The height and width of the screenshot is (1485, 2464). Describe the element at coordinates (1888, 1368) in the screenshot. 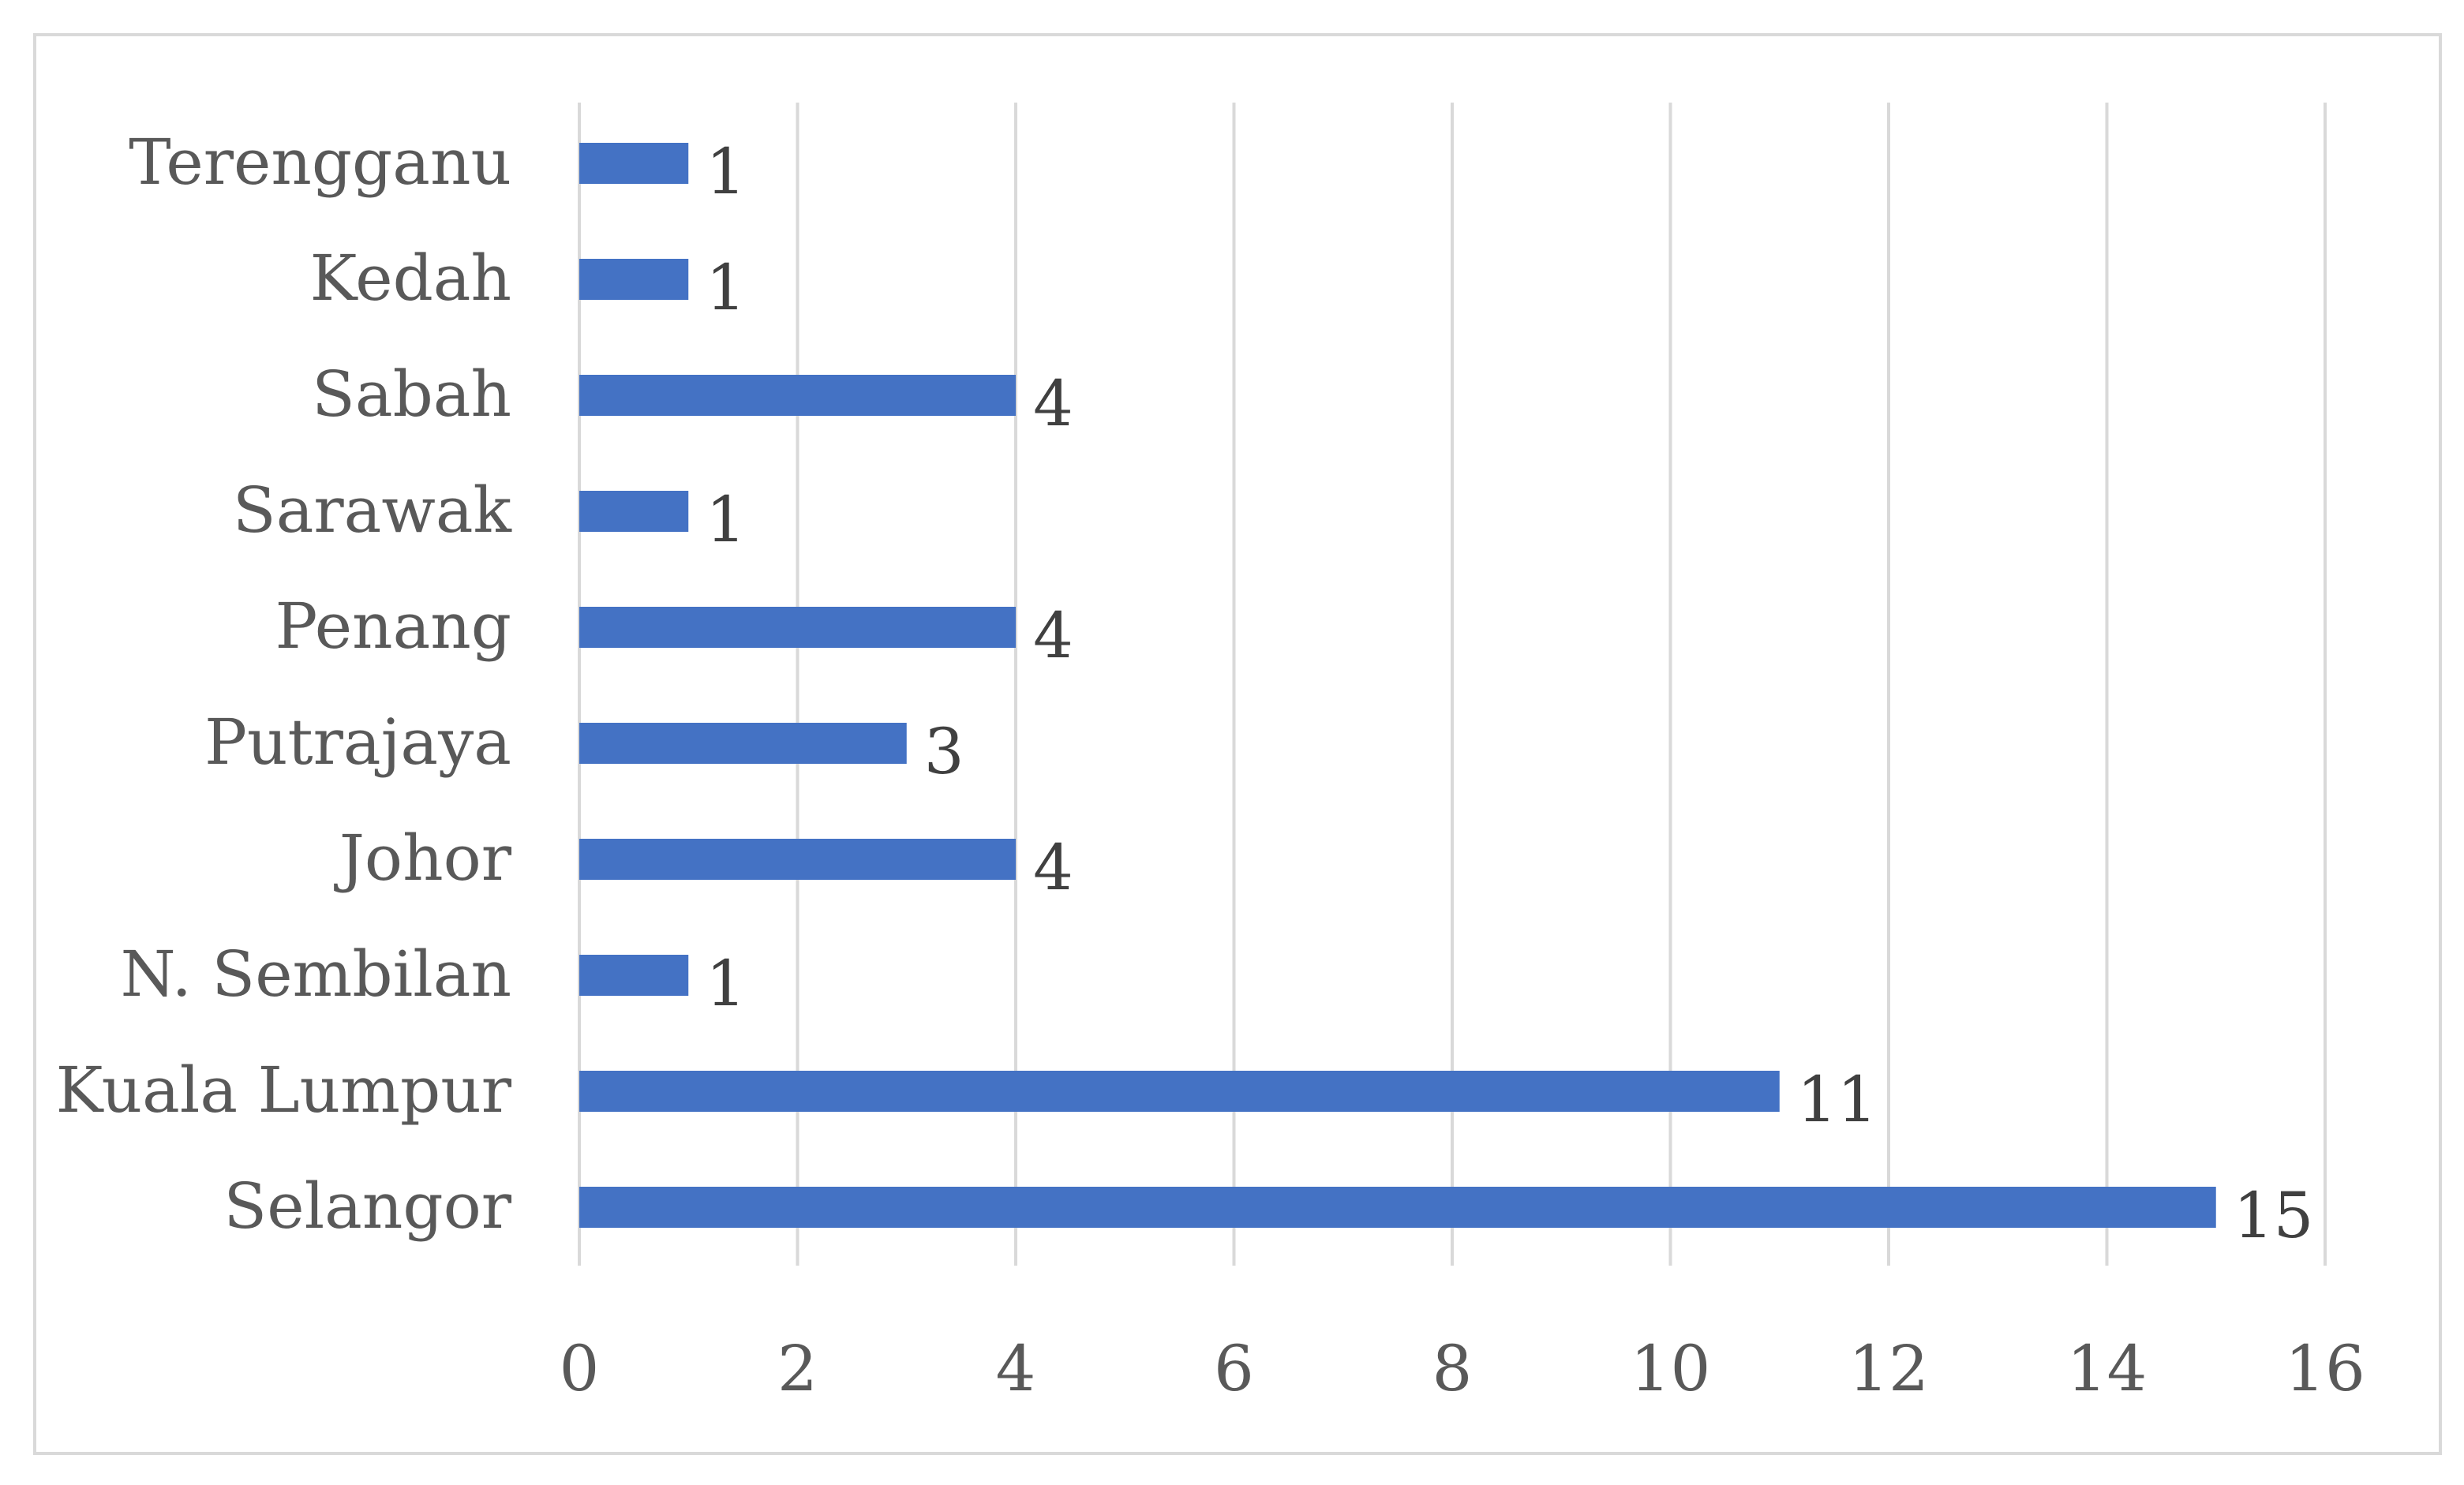

I see `x-tick-label: 12` at that location.